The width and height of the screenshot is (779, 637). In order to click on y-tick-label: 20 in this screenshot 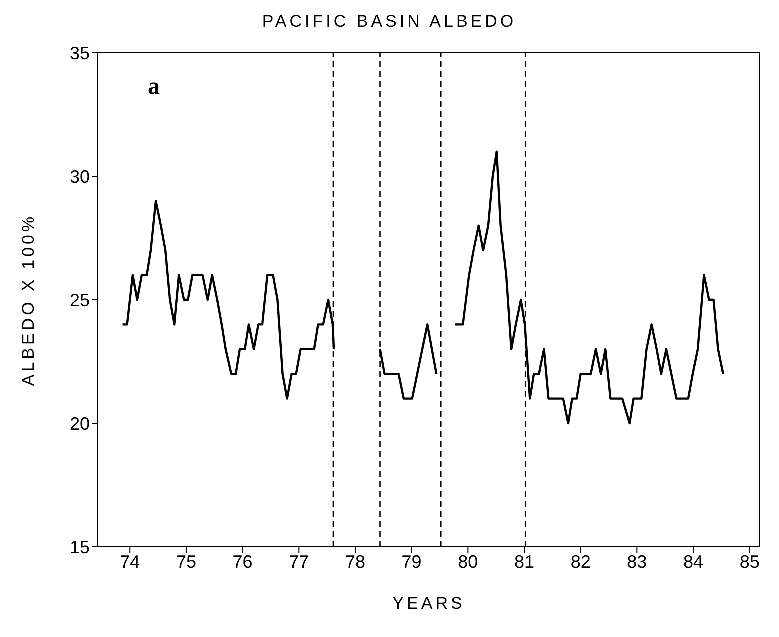, I will do `click(80, 424)`.